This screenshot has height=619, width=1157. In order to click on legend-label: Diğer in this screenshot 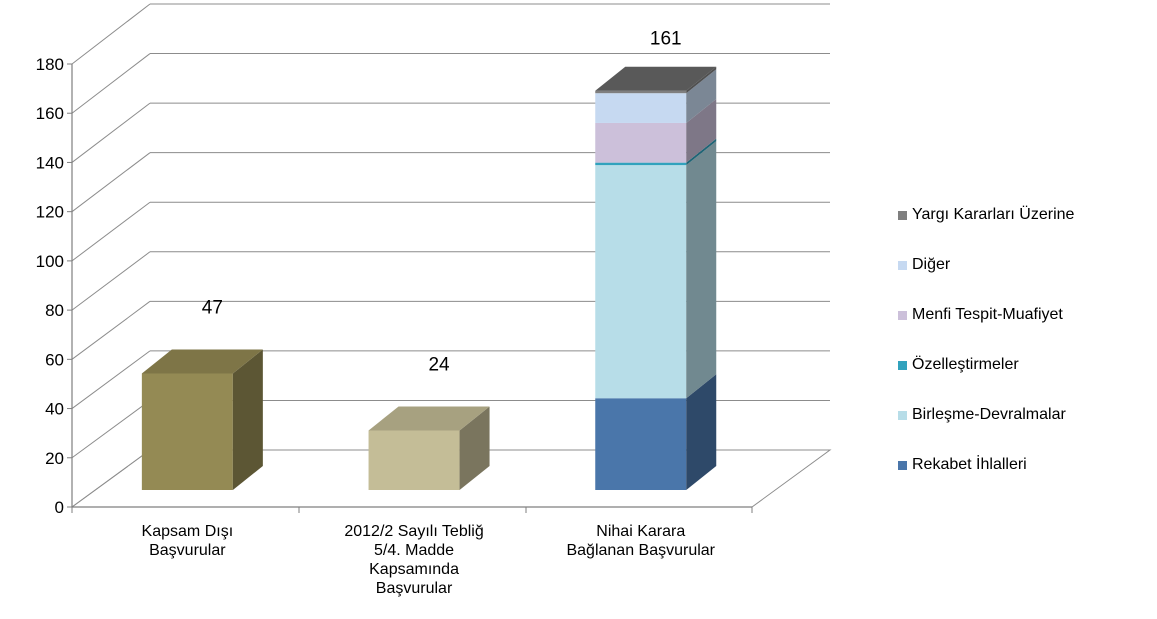, I will do `click(931, 264)`.